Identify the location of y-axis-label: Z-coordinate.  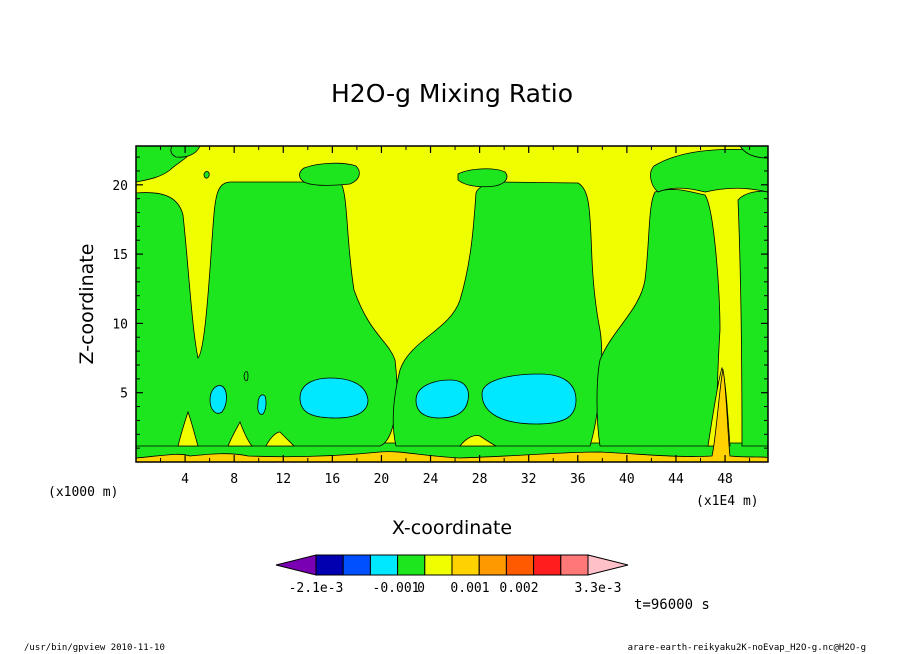
(87, 304).